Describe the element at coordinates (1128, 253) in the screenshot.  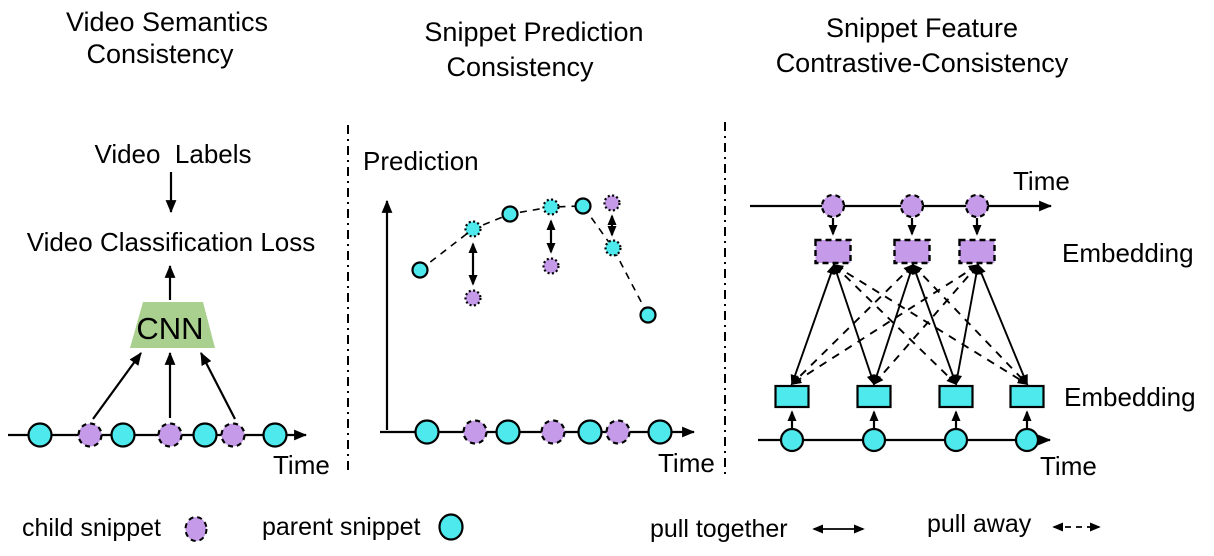
I see `embedding-top-label: Embedding` at that location.